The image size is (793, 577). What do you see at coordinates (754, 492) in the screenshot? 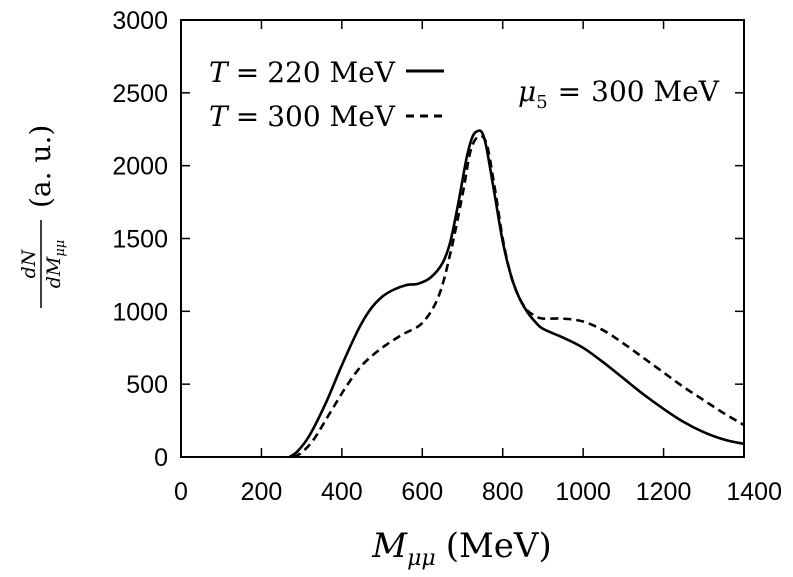
I see `x-tick-label: 1400` at bounding box center [754, 492].